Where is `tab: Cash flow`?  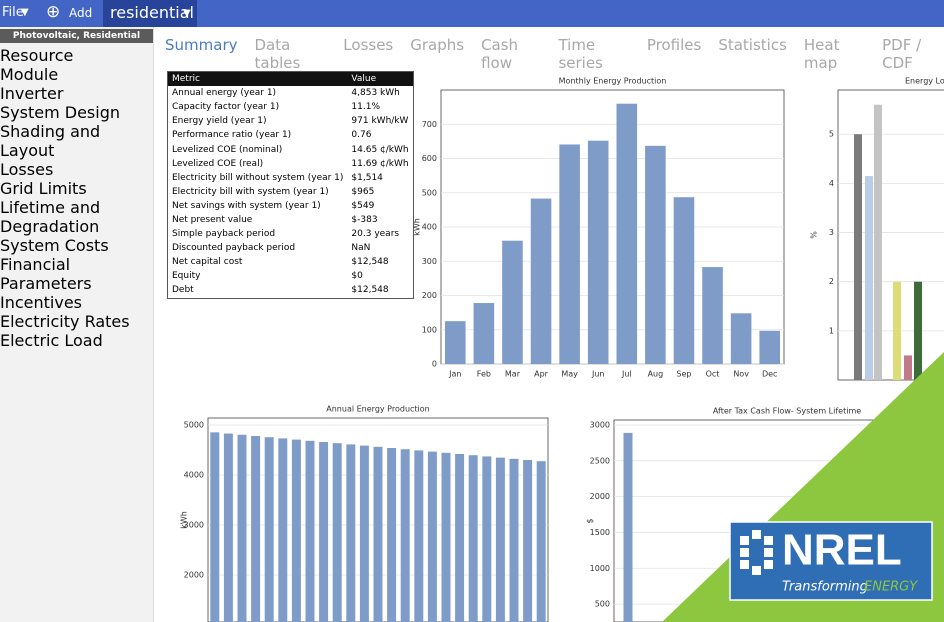
tab: Cash flow is located at coordinates (500, 54).